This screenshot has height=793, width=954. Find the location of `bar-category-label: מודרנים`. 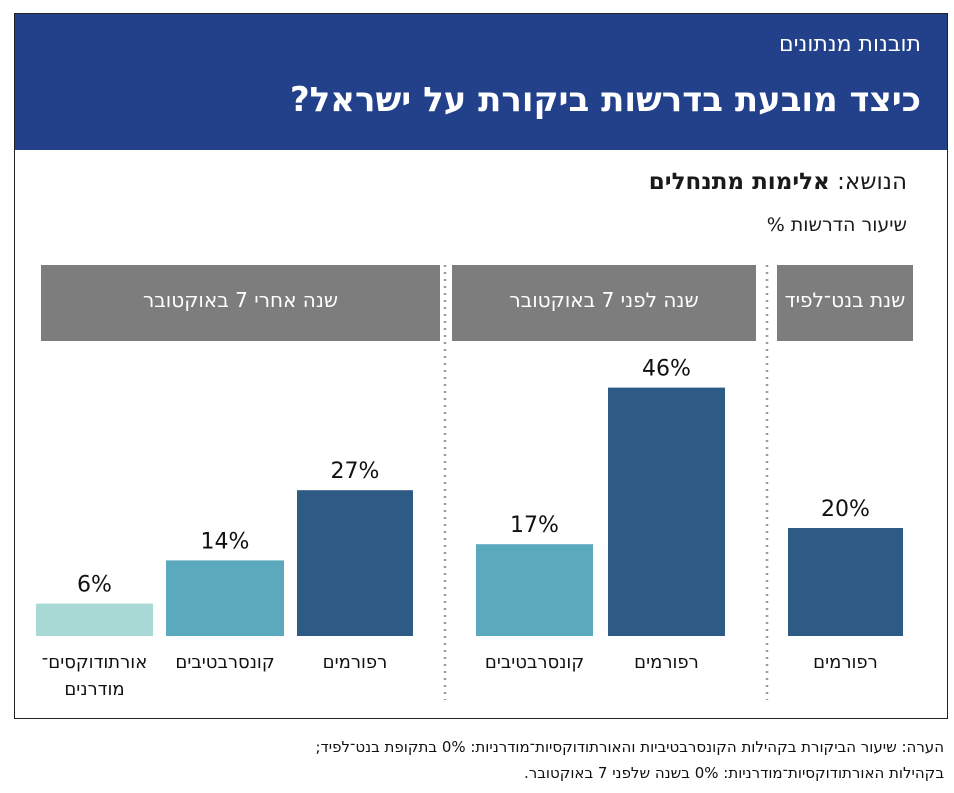

bar-category-label: מודרנים is located at coordinates (94, 689).